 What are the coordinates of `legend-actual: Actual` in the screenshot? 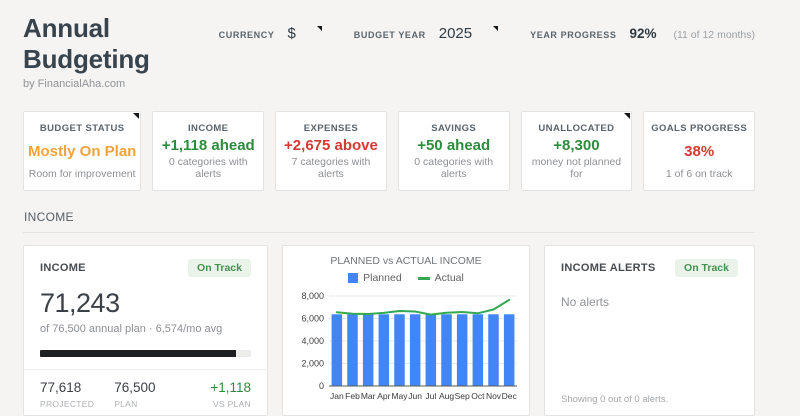 It's located at (440, 278).